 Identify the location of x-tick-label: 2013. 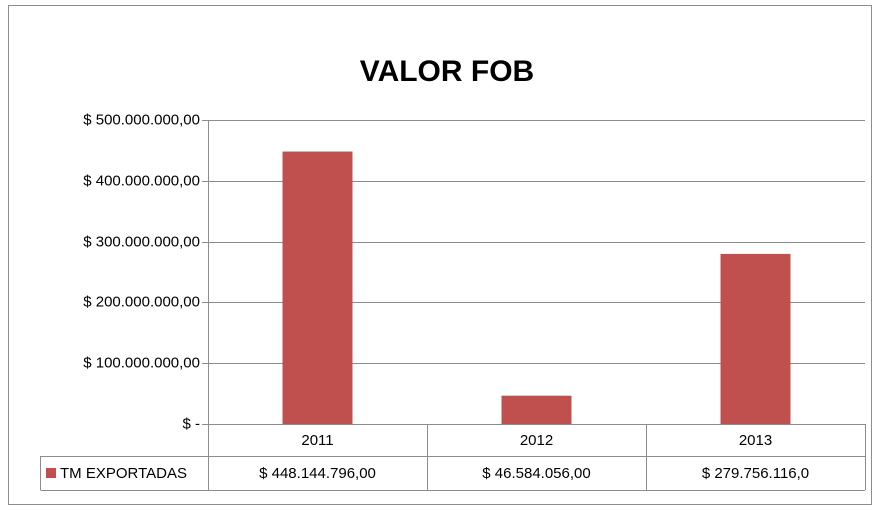
(755, 440).